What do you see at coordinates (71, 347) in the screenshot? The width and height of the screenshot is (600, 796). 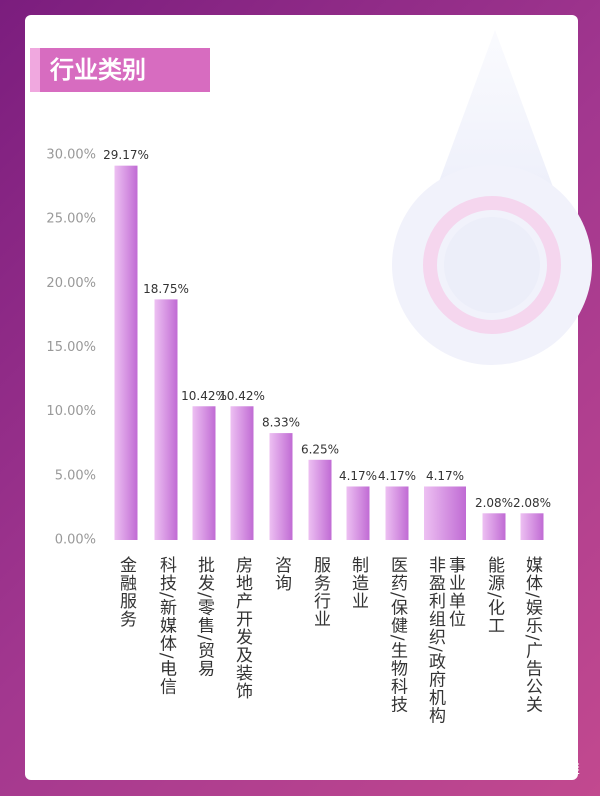 I see `y-tick-label: 15.00%` at bounding box center [71, 347].